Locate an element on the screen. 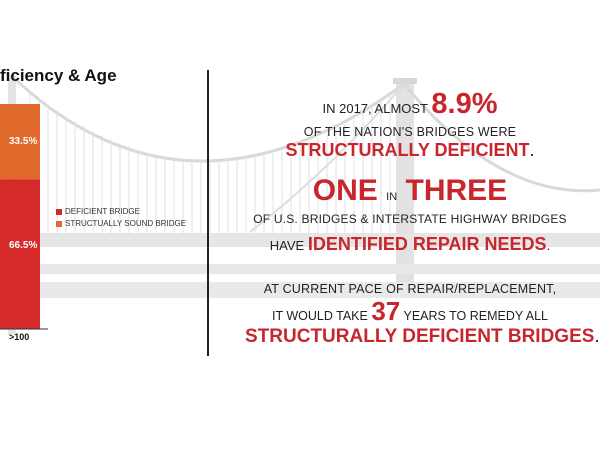 The height and width of the screenshot is (450, 600). fact-8-num: 37 is located at coordinates (386, 311).